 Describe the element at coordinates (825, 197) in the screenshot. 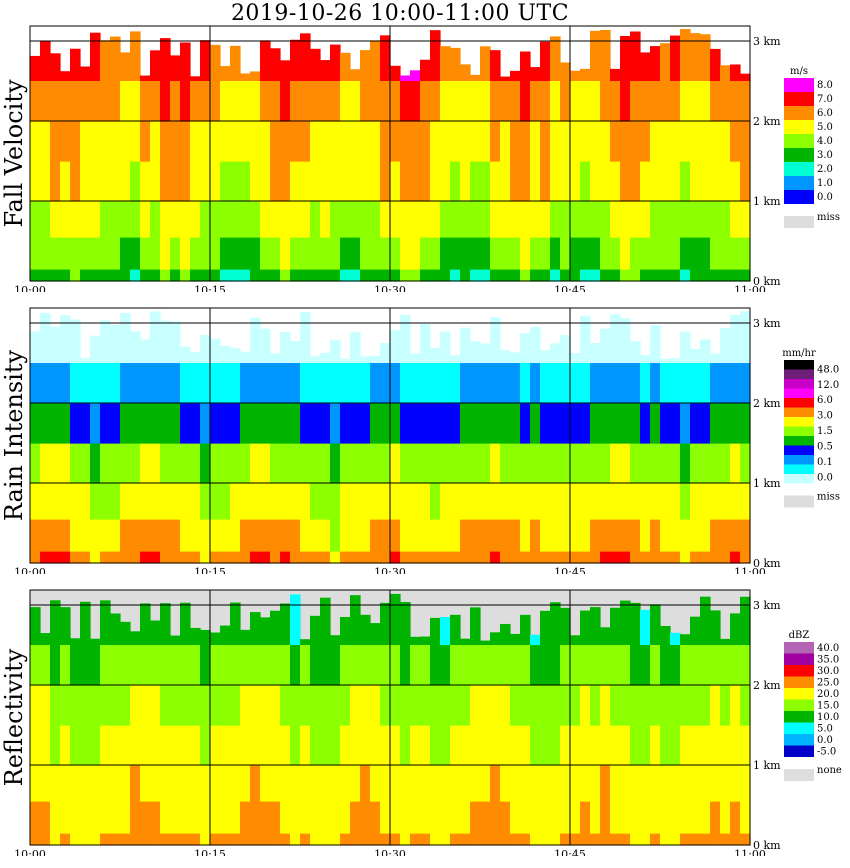

I see `legend-label: 0.0` at that location.